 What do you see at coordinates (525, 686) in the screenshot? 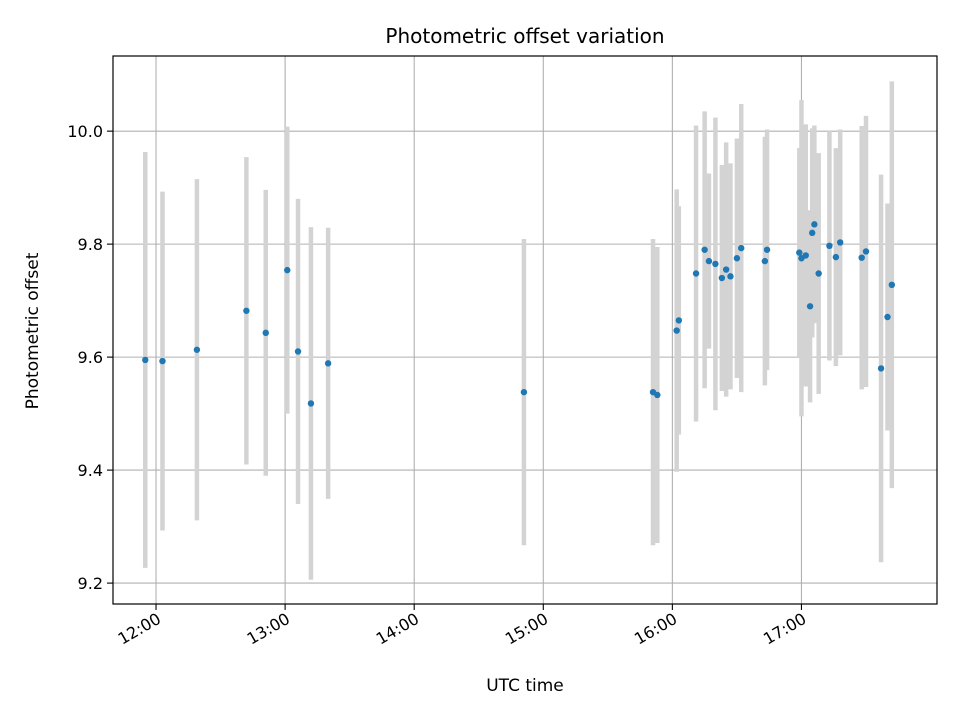
I see `x-axis-label: UTC time` at bounding box center [525, 686].